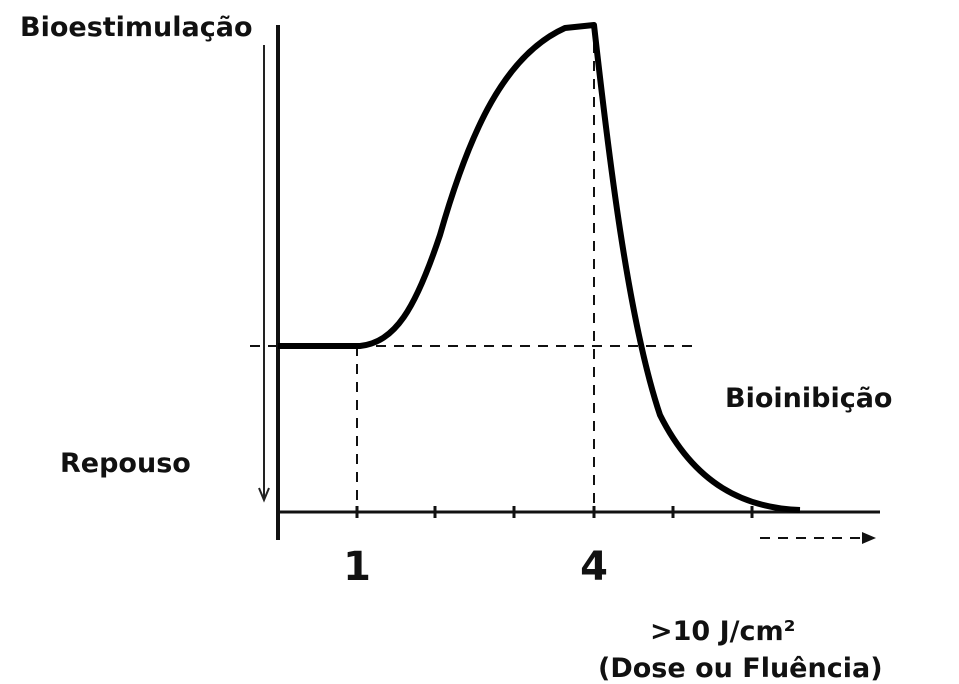 The height and width of the screenshot is (684, 959). I want to click on tick-label: 4, so click(594, 567).